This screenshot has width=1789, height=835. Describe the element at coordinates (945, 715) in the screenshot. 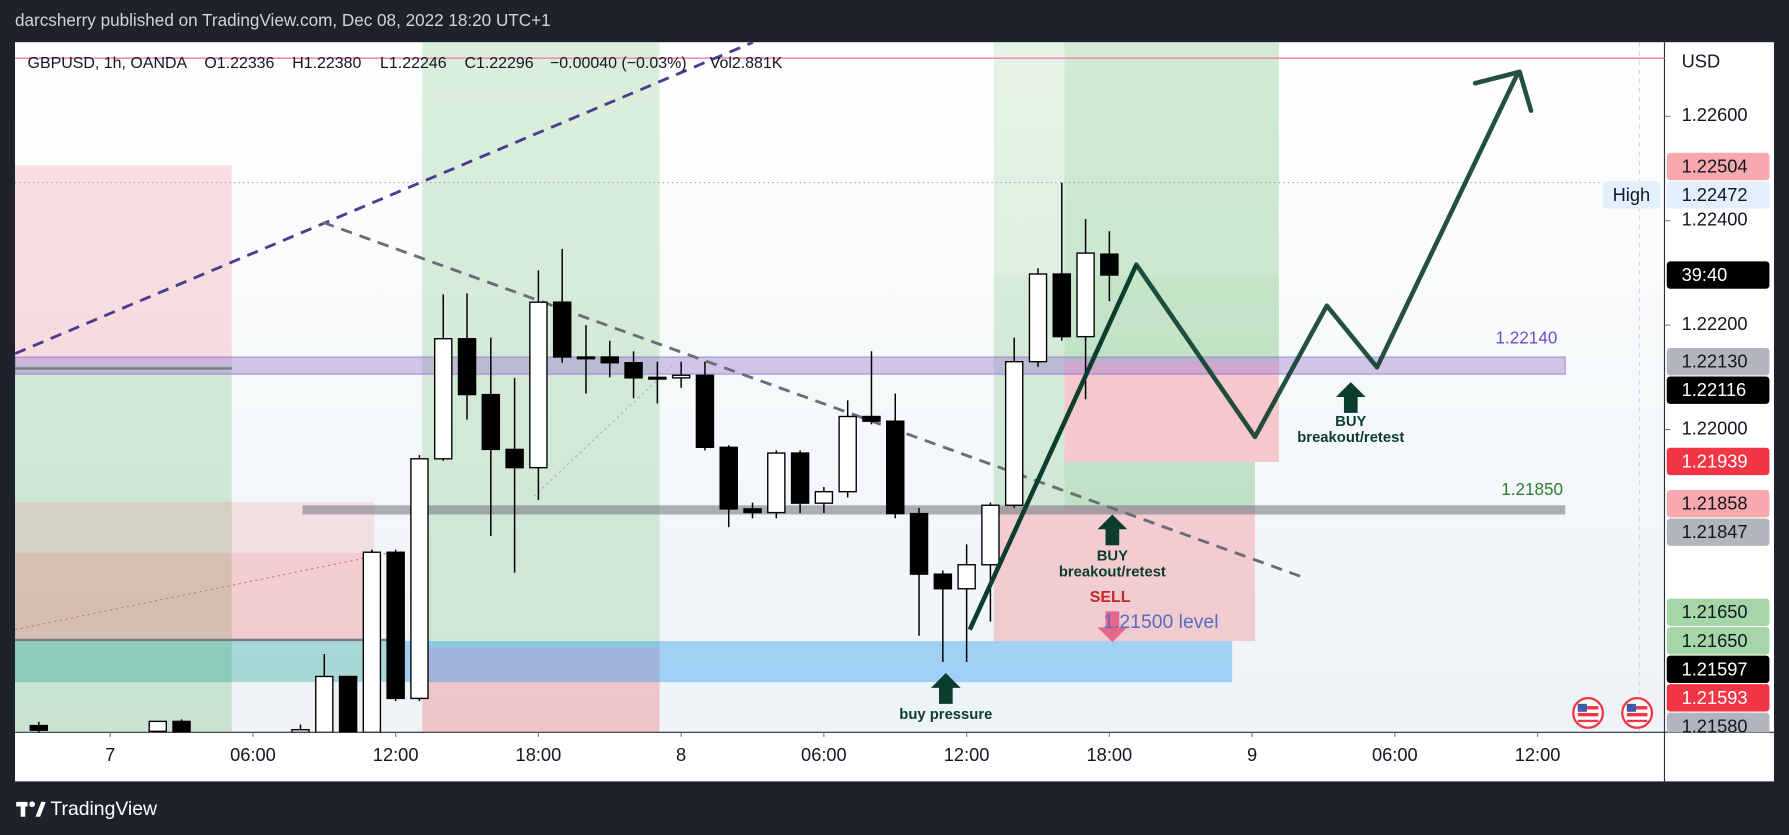

I see `annotation: buy pressure` at that location.